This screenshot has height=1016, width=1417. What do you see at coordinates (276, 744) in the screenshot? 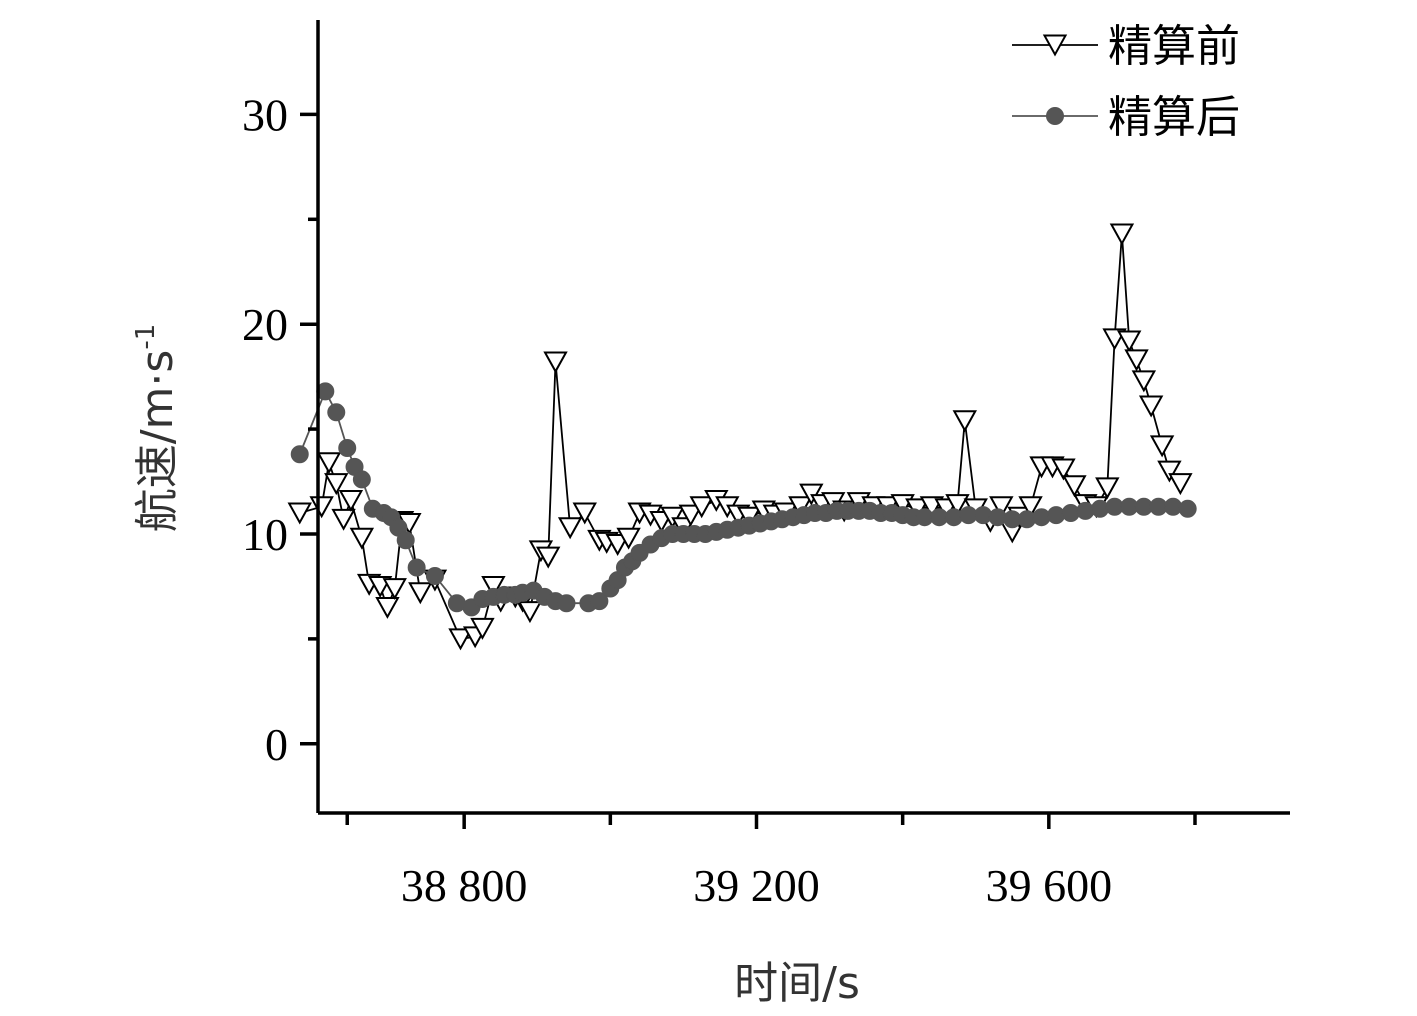
I see `y-tick-label: 0` at bounding box center [276, 744].